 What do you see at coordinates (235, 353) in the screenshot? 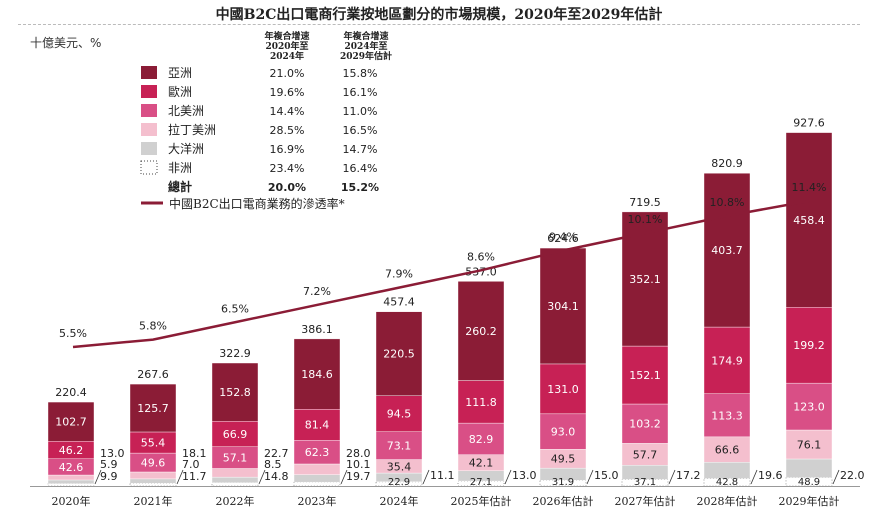
I see `total-label-2: 322.9` at bounding box center [235, 353].